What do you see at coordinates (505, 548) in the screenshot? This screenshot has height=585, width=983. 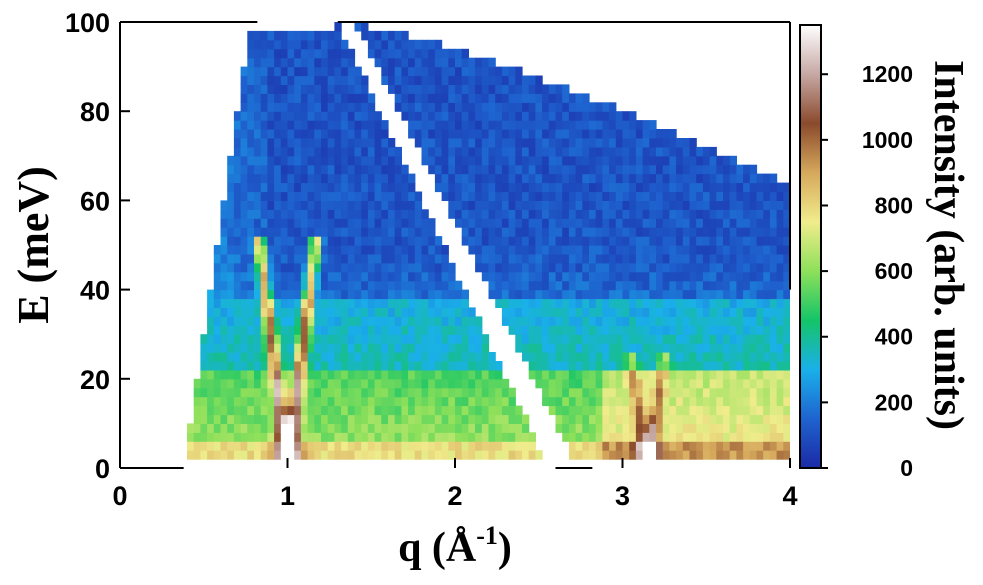 I see `x-axis-title-suffix: )` at bounding box center [505, 548].